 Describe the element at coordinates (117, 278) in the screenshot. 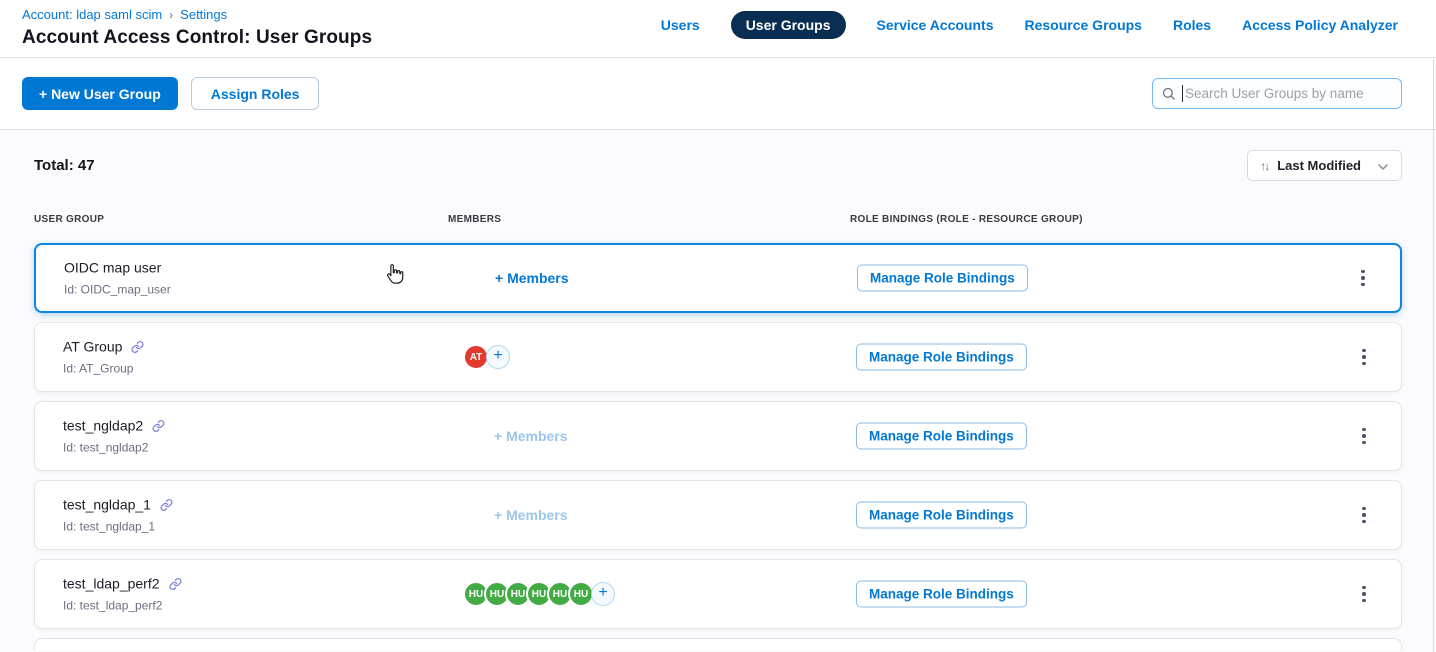

I see `user-group-info: OIDC map user Id: OIDC_map_user` at that location.